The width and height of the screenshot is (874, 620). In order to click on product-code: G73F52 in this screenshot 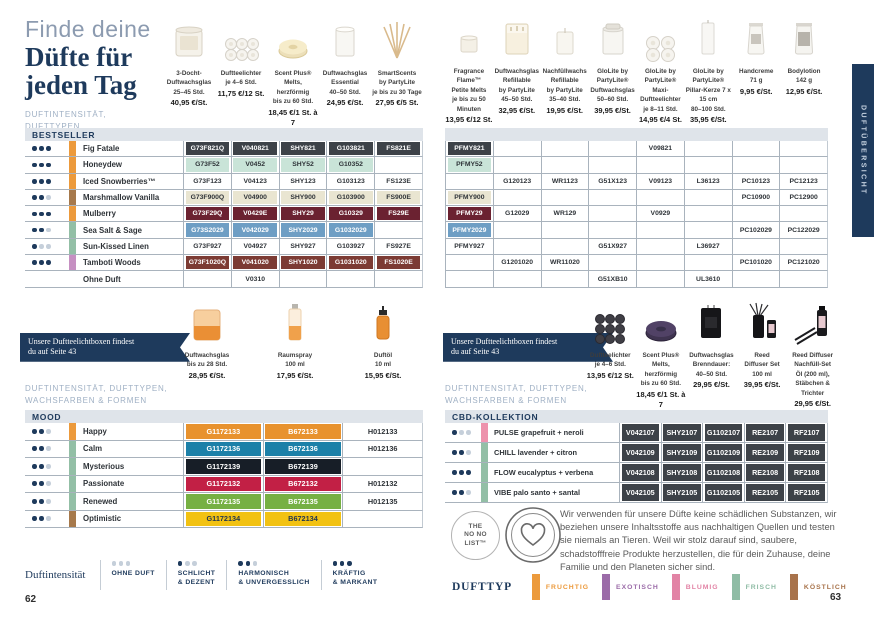, I will do `click(207, 165)`.